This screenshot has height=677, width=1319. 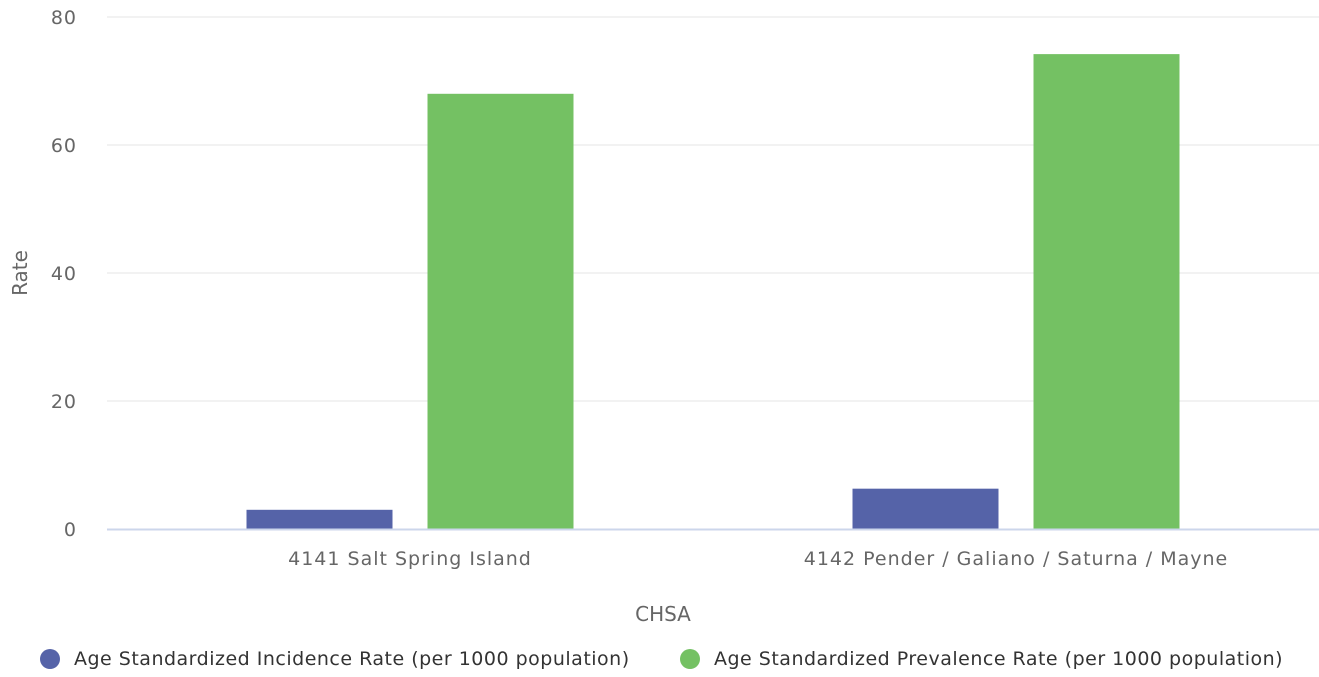 What do you see at coordinates (663, 614) in the screenshot?
I see `x-axis-title: CHSA` at bounding box center [663, 614].